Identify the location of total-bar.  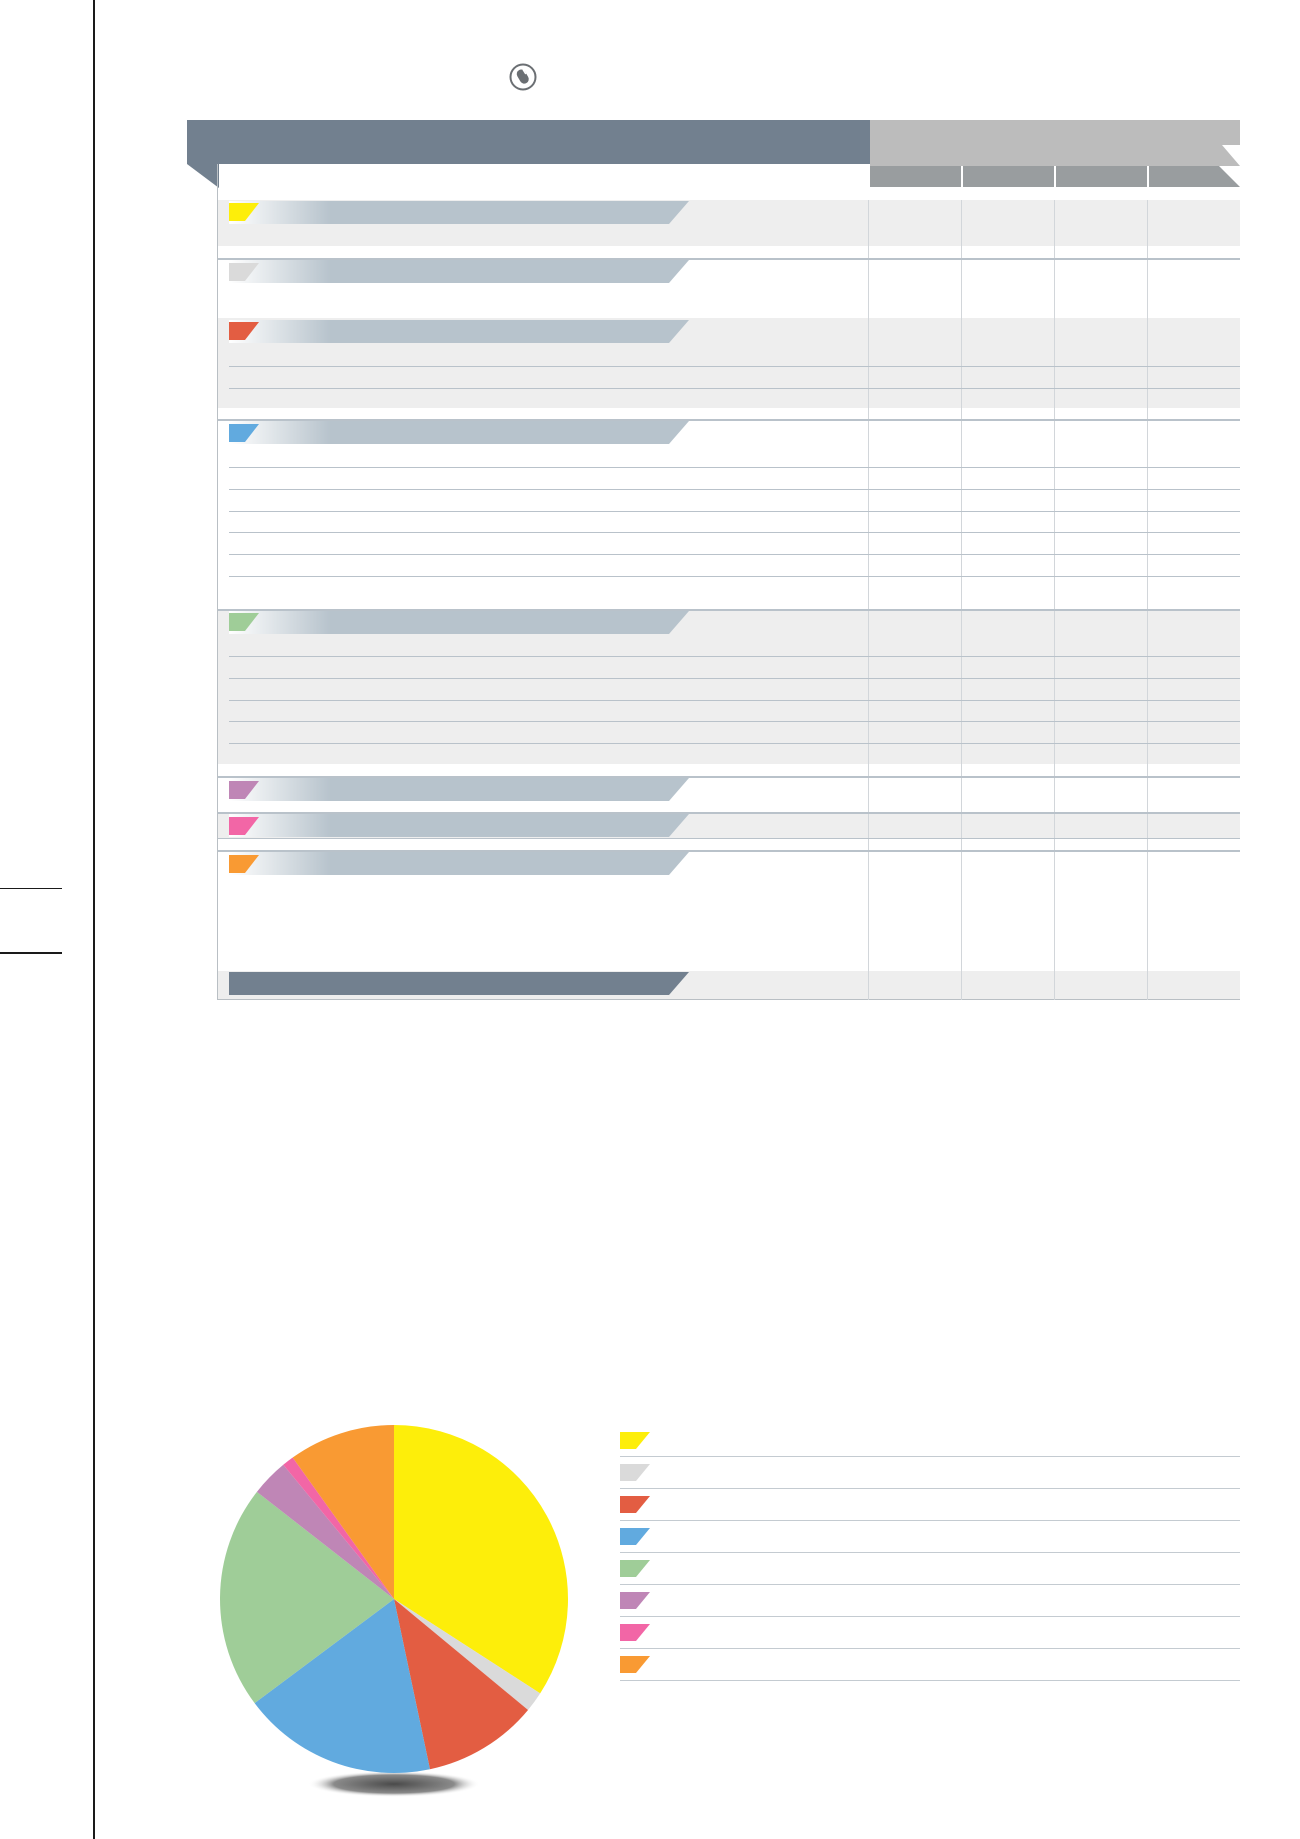
(459, 983).